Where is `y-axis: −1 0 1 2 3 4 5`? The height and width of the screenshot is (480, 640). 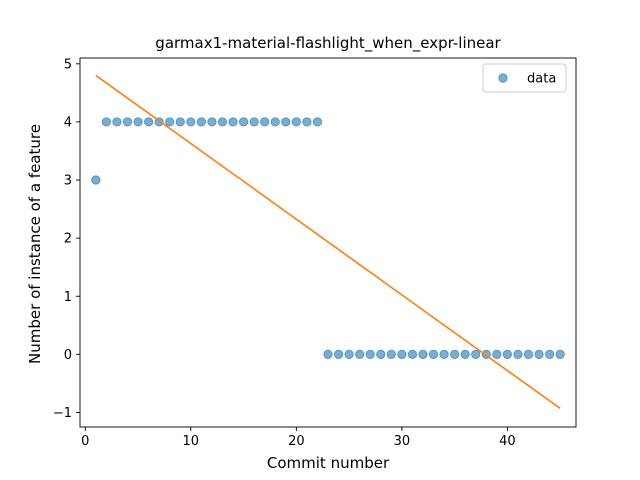 y-axis: −1 0 1 2 3 4 5 is located at coordinates (66, 239).